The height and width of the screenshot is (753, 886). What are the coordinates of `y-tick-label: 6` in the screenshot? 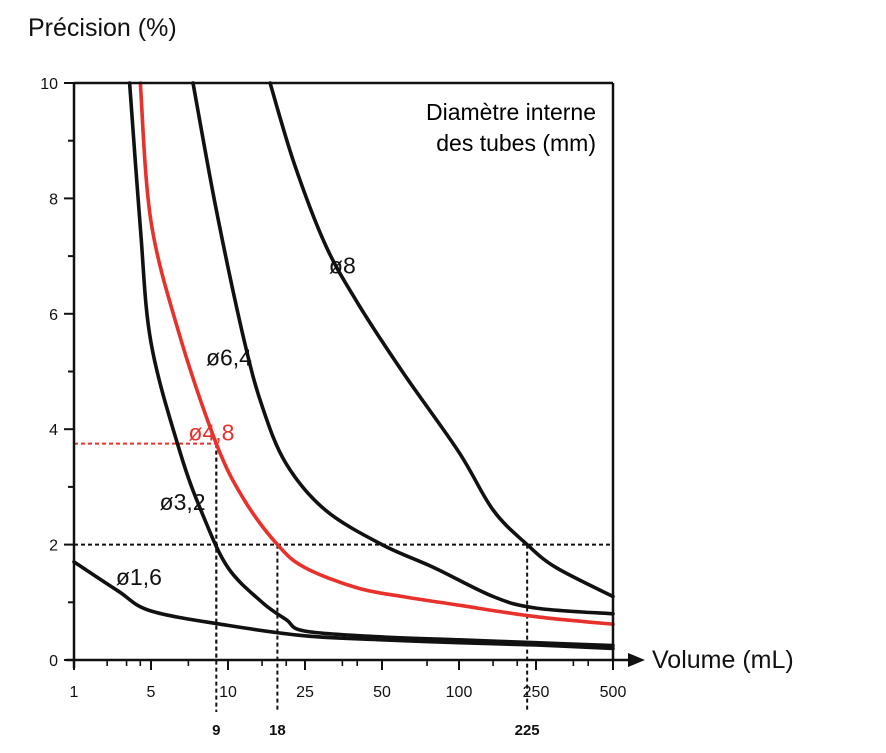 It's located at (53, 315).